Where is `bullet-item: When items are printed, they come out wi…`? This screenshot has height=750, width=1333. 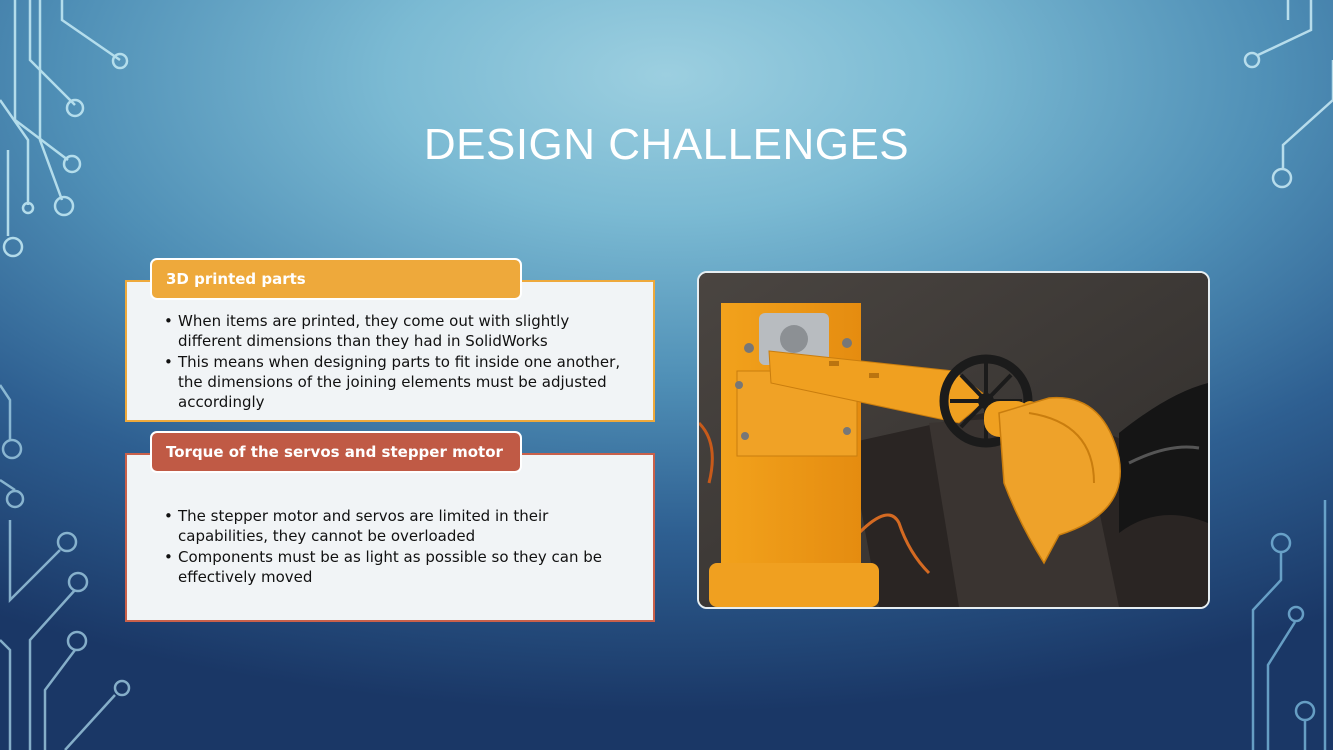
bullet-item: When items are printed, they come out wi… is located at coordinates (399, 331).